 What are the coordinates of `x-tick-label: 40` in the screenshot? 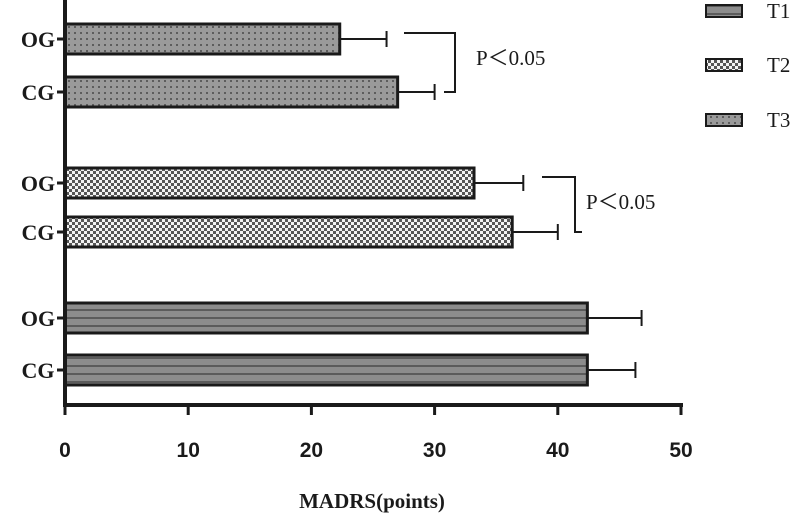 It's located at (557, 450).